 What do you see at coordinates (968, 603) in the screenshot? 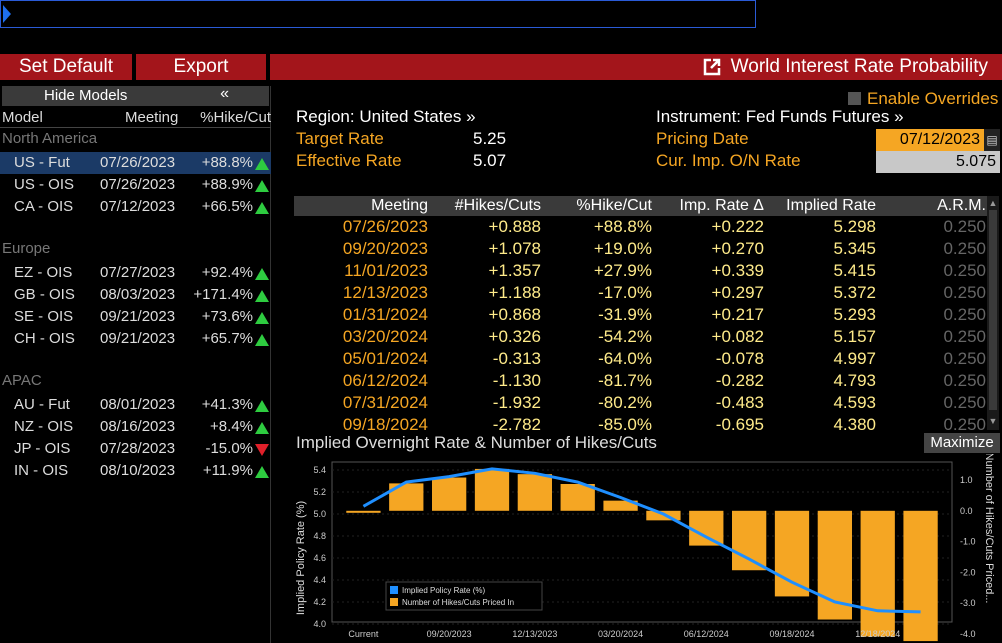
I see `y2-tick-label: -3.0` at bounding box center [968, 603].